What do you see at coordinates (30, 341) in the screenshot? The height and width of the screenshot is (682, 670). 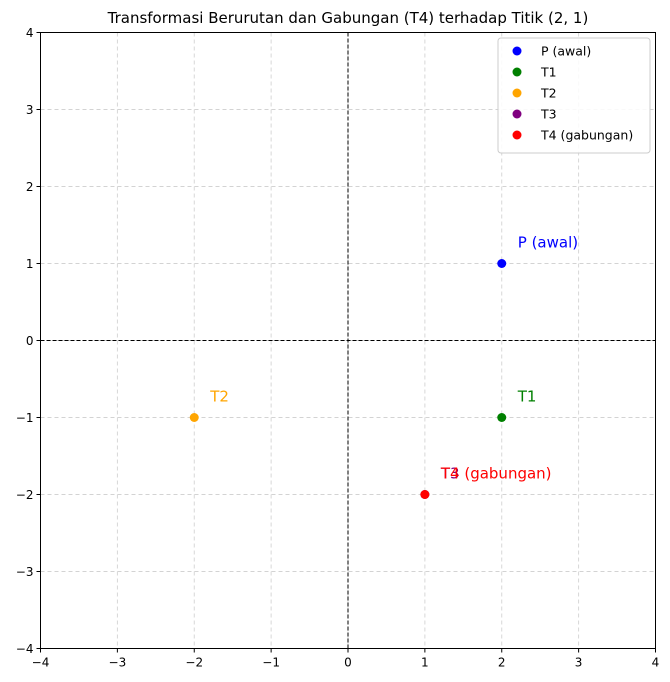 I see `y-tick-label: 0` at bounding box center [30, 341].